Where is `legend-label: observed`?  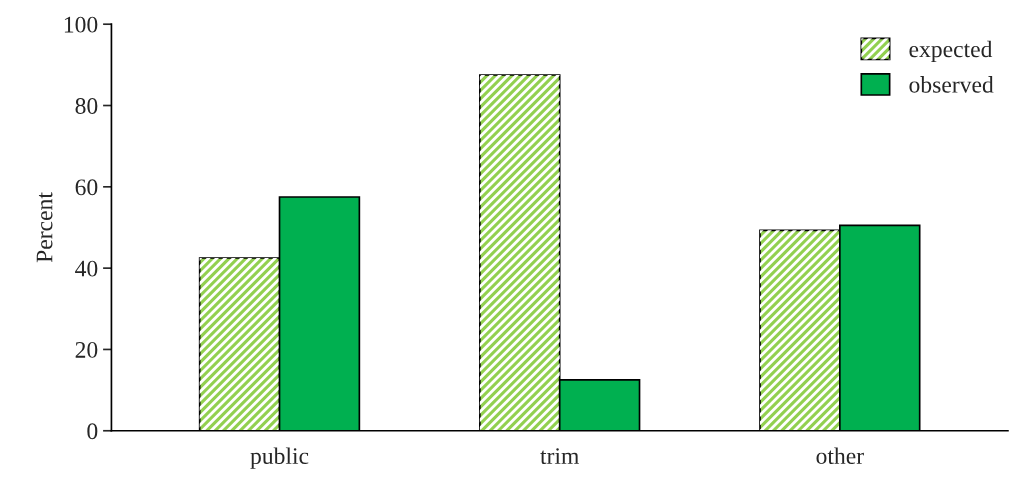
legend-label: observed is located at coordinates (951, 84).